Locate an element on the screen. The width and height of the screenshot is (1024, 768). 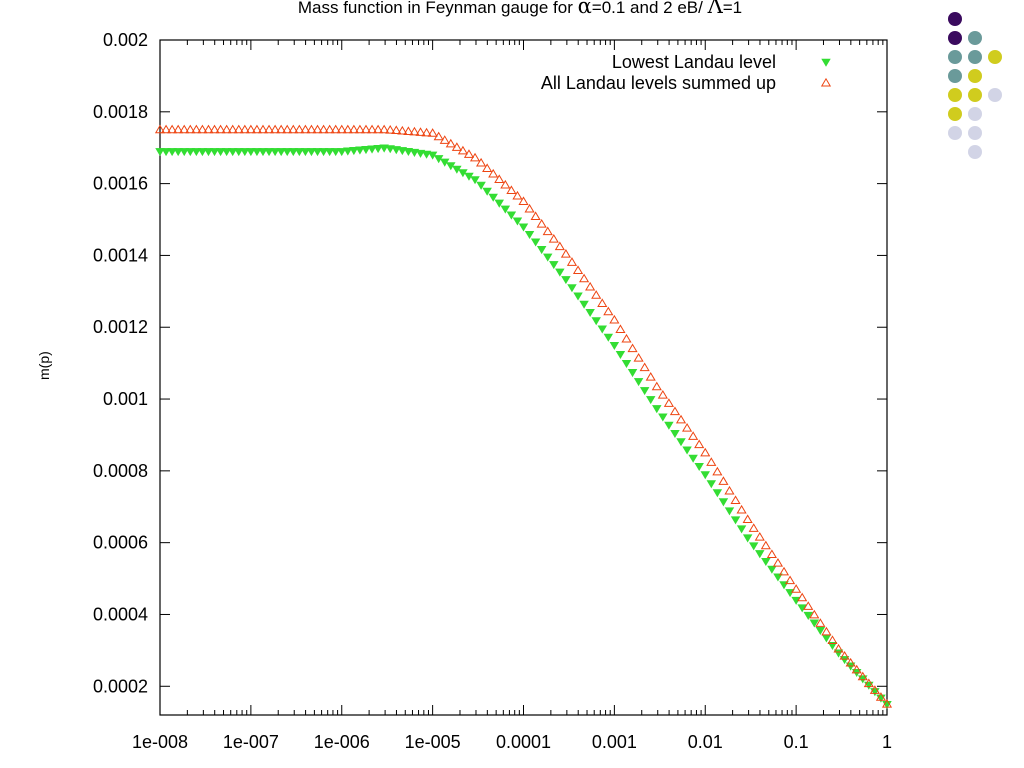
y-tick-label: 0.002 is located at coordinates (125, 40).